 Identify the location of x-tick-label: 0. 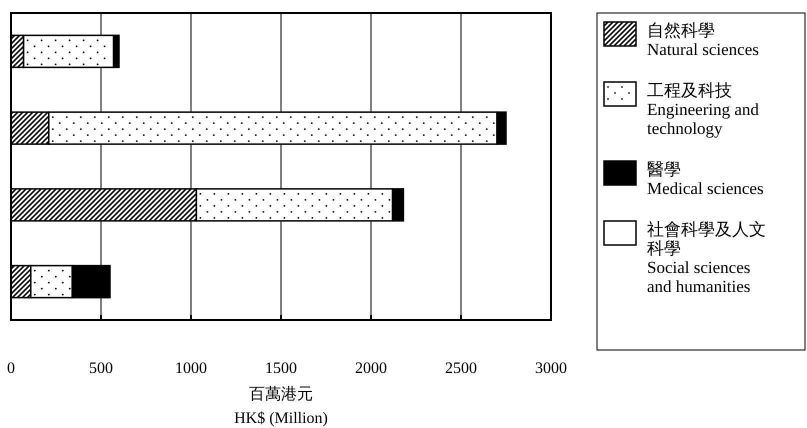
(11, 368).